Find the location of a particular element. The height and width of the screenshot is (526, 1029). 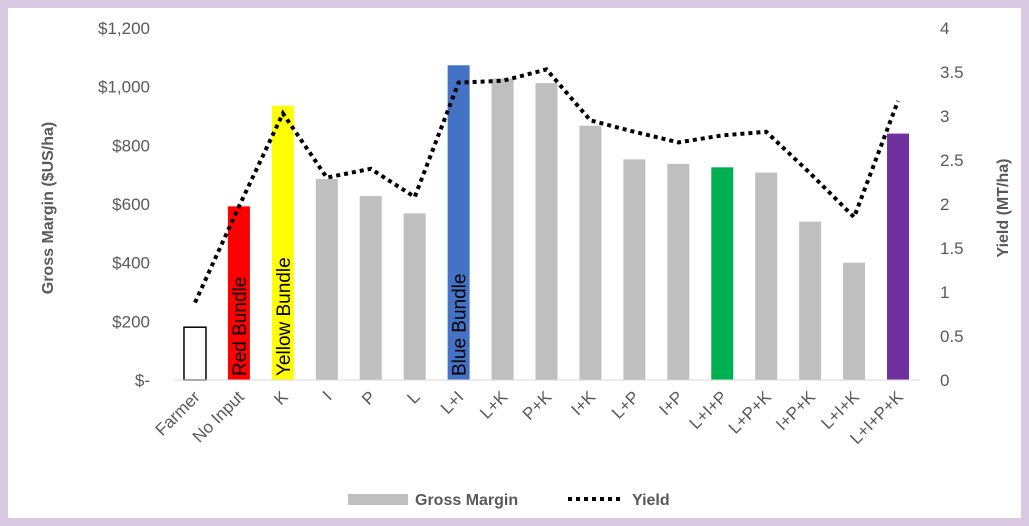

left-tick-label: $- is located at coordinates (142, 380).